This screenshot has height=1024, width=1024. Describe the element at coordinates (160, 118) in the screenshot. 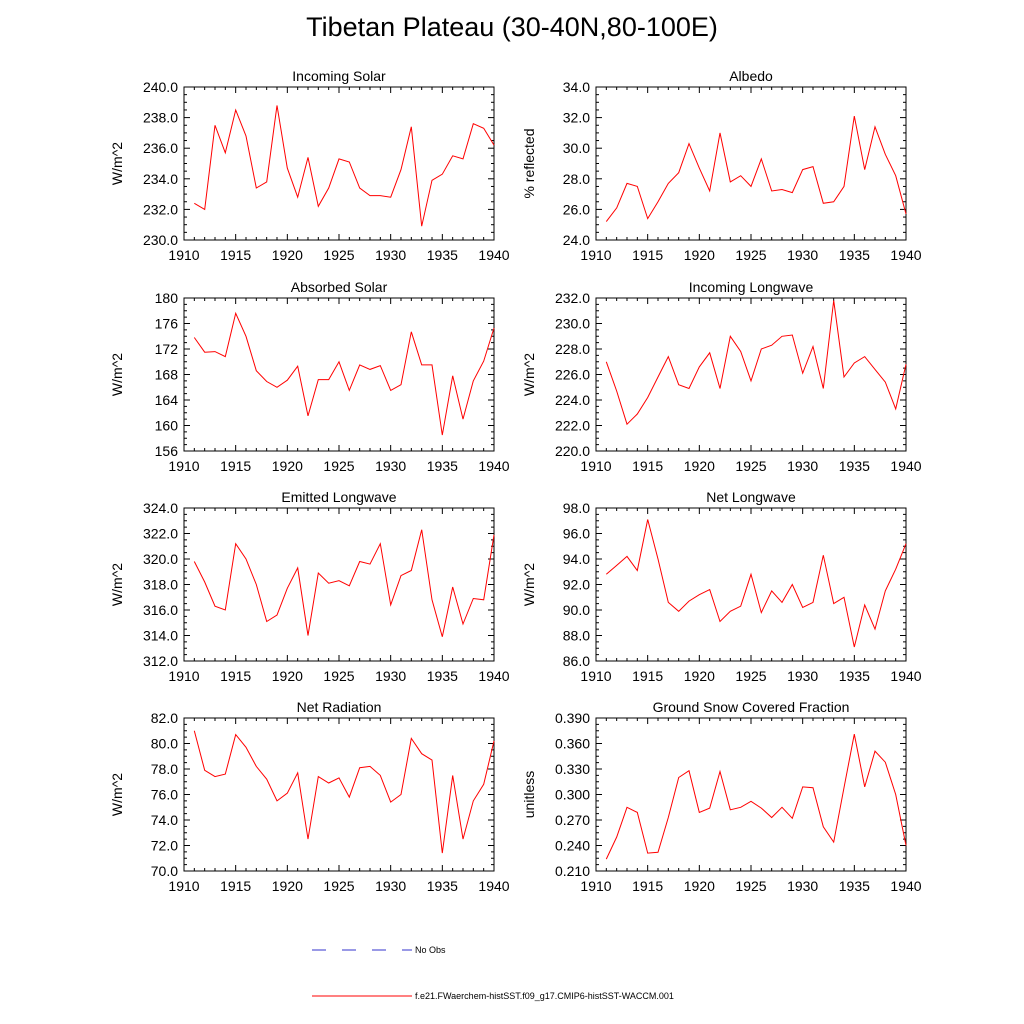

I see `y-tick-label: 238.0` at that location.